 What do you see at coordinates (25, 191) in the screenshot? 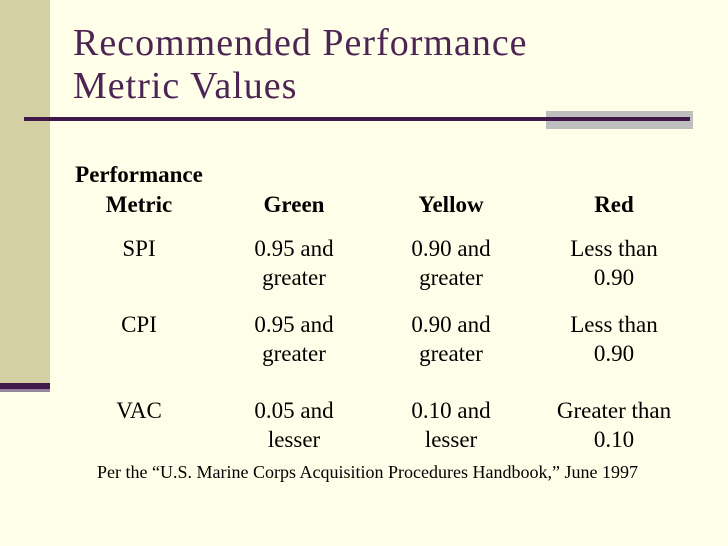
I see `left-accent-bar` at bounding box center [25, 191].